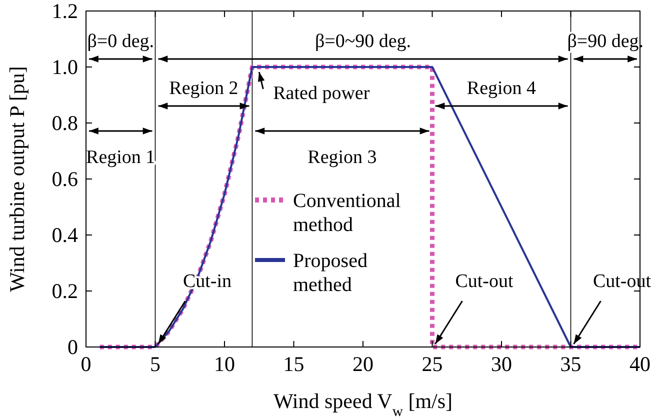  Describe the element at coordinates (342, 157) in the screenshot. I see `annotation: Region 3` at that location.